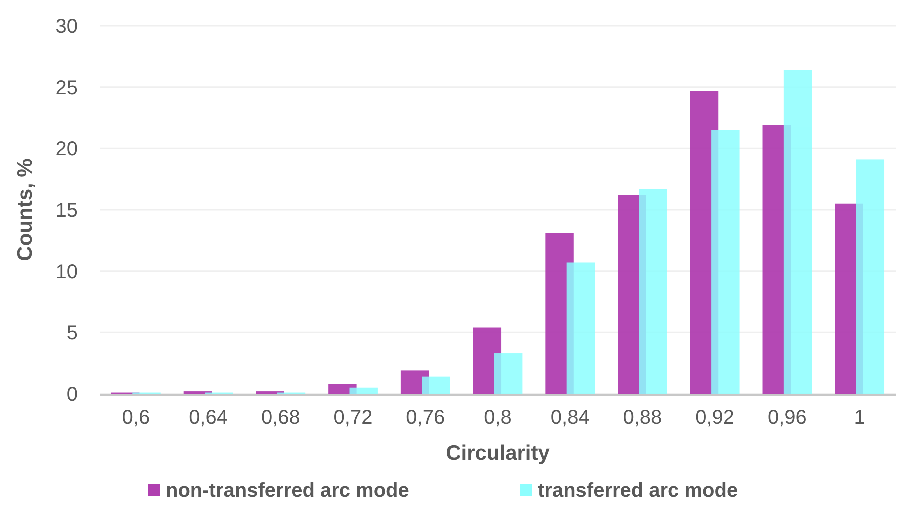 Image resolution: width=908 pixels, height=506 pixels. What do you see at coordinates (67, 149) in the screenshot?
I see `y-tick-label: 20` at bounding box center [67, 149].